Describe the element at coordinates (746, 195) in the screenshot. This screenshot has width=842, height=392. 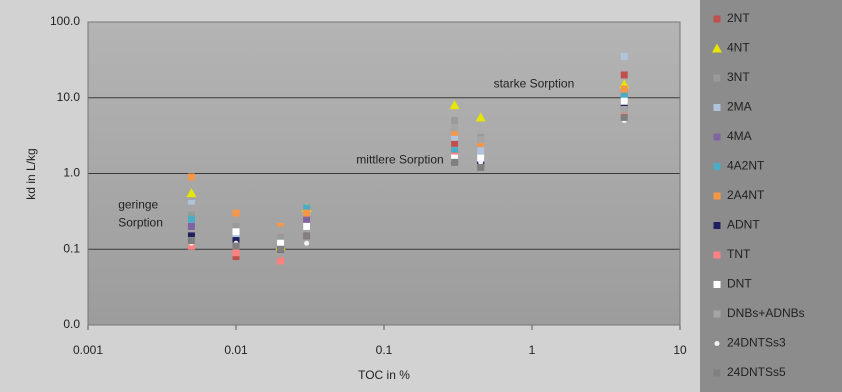
I see `legend-label: 2A4NT` at that location.